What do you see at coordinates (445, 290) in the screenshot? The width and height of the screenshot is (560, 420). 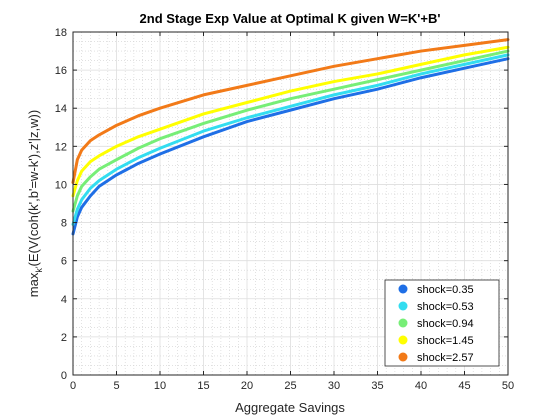 I see `legend-label-1: shock=0.35` at bounding box center [445, 290].